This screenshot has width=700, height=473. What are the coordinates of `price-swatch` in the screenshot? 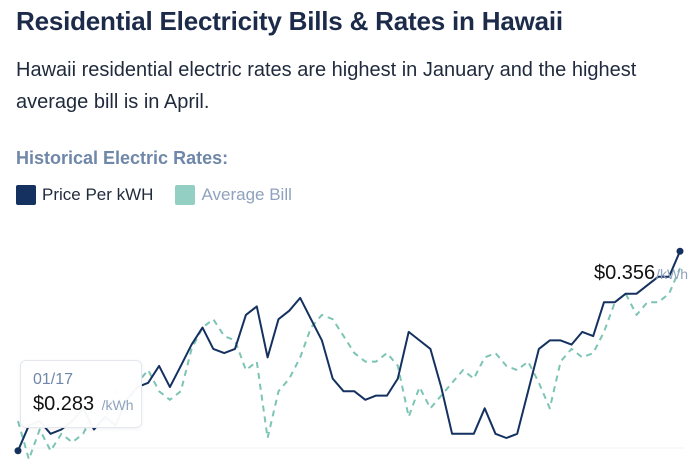 It's located at (26, 195).